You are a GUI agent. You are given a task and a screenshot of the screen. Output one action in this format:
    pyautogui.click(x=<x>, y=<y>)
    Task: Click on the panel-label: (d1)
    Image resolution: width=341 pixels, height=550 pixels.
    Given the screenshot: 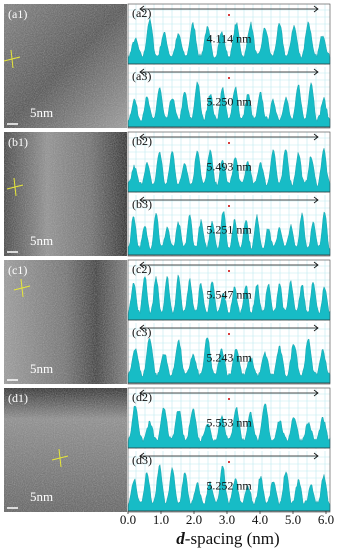 What is the action you would take?
    pyautogui.click(x=18, y=398)
    